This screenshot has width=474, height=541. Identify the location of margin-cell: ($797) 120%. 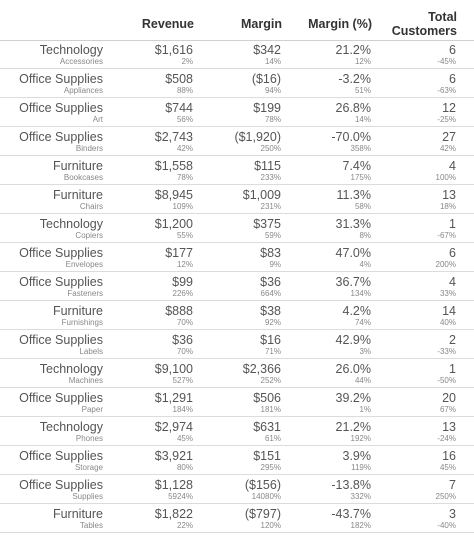
(240, 517).